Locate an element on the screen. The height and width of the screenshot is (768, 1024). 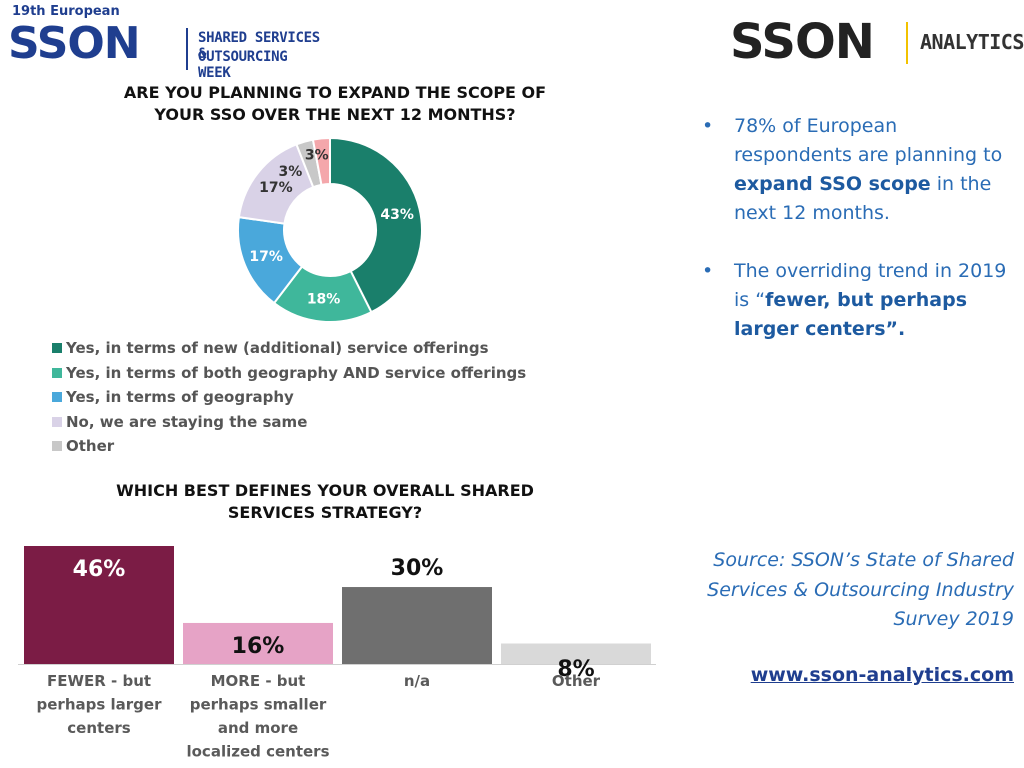
donut-title-line-1: ARE YOU PLANNING TO EXPAND THE SCOPE OF is located at coordinates (335, 92).